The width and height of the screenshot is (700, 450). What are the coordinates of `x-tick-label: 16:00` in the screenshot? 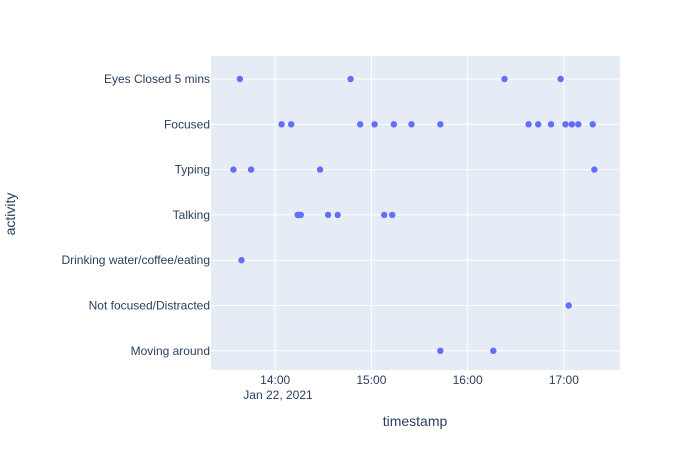 It's located at (468, 380).